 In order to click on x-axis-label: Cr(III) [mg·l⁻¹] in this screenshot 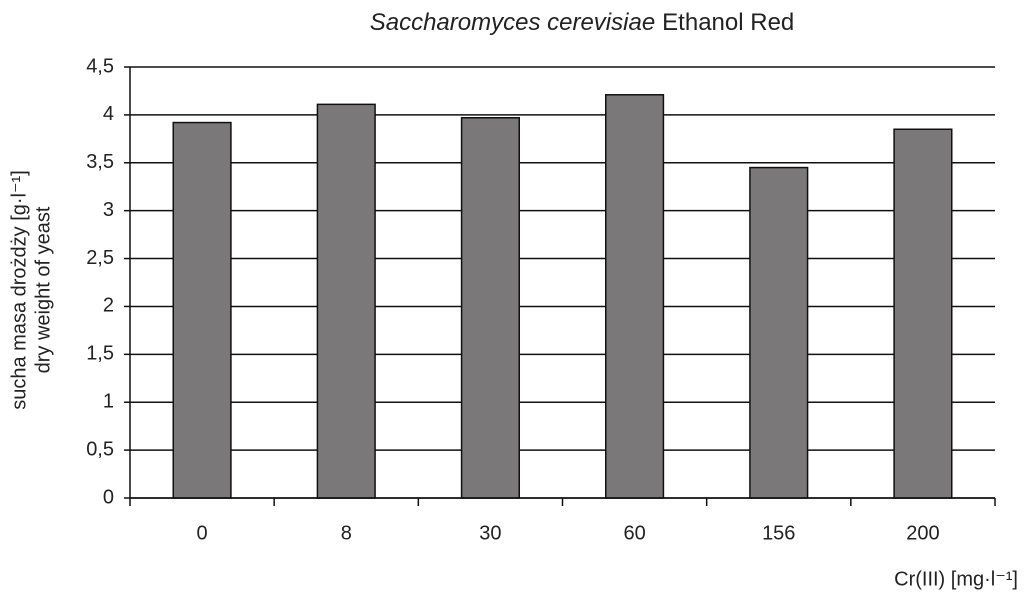, I will do `click(956, 579)`.